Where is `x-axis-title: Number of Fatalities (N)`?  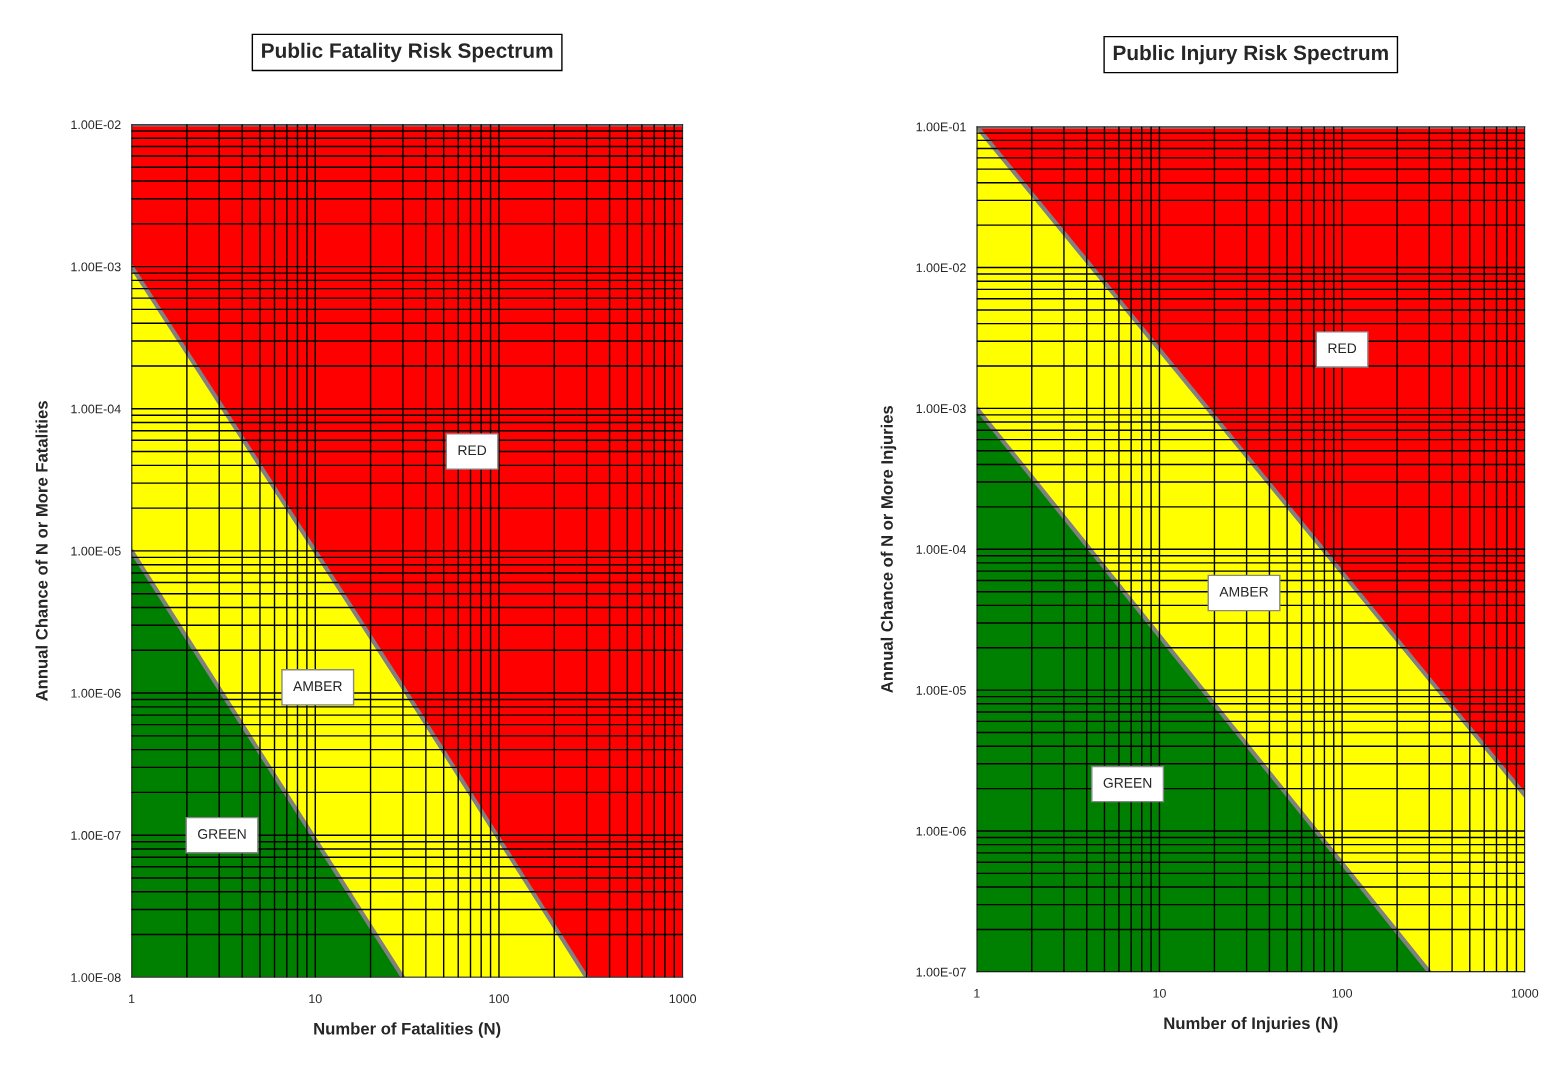 x-axis-title: Number of Fatalities (N) is located at coordinates (407, 1030).